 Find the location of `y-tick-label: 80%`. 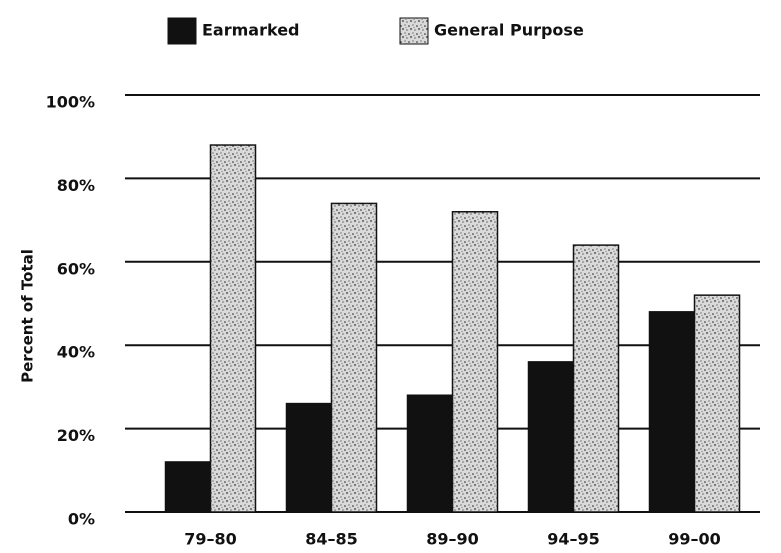

y-tick-label: 80% is located at coordinates (76, 185).